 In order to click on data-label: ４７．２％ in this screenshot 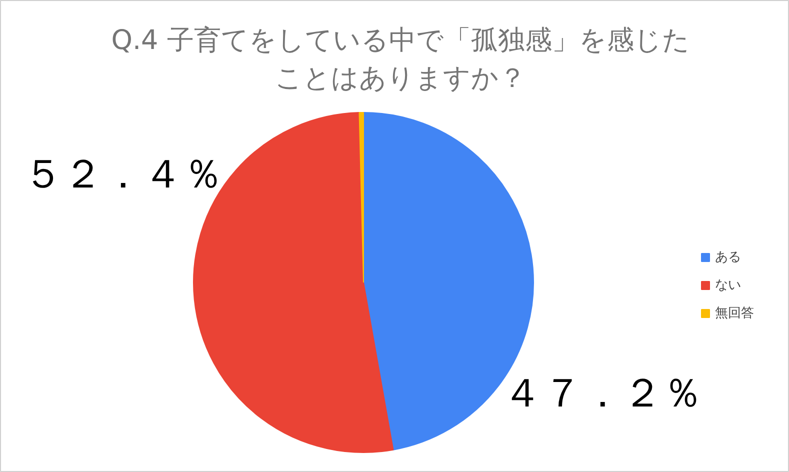, I will do `click(602, 393)`.